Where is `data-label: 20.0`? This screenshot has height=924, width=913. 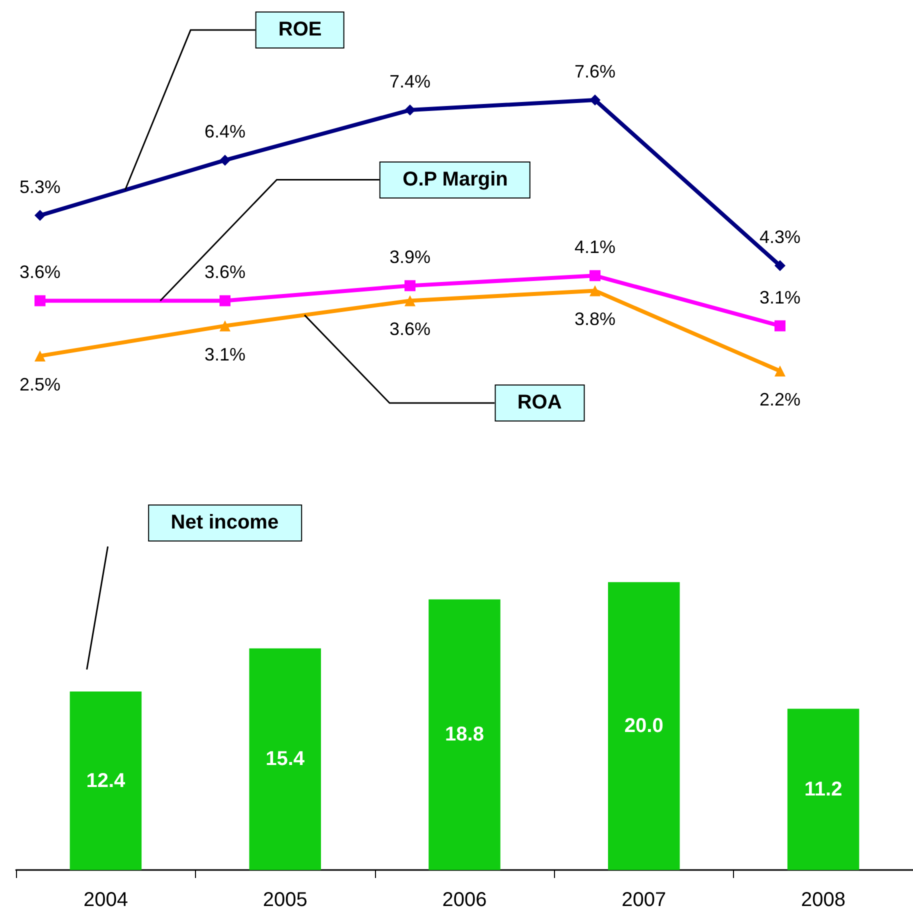 data-label: 20.0 is located at coordinates (644, 726).